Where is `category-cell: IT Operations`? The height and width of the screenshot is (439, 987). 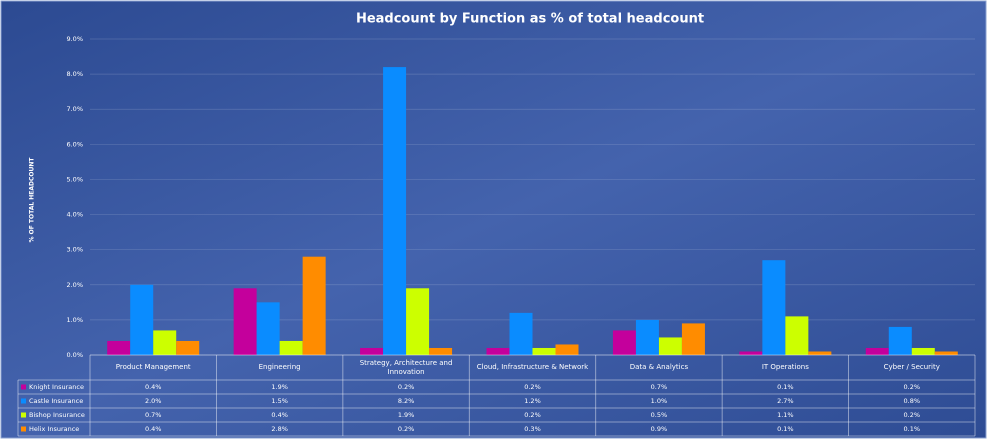
category-cell: IT Operations is located at coordinates (785, 367).